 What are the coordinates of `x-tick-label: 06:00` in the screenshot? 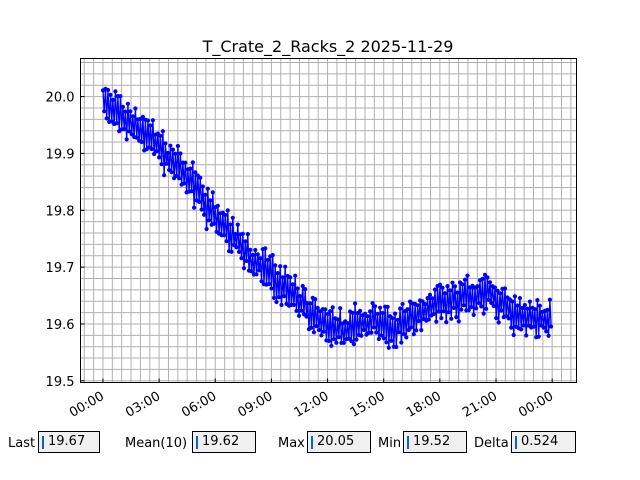 It's located at (199, 405).